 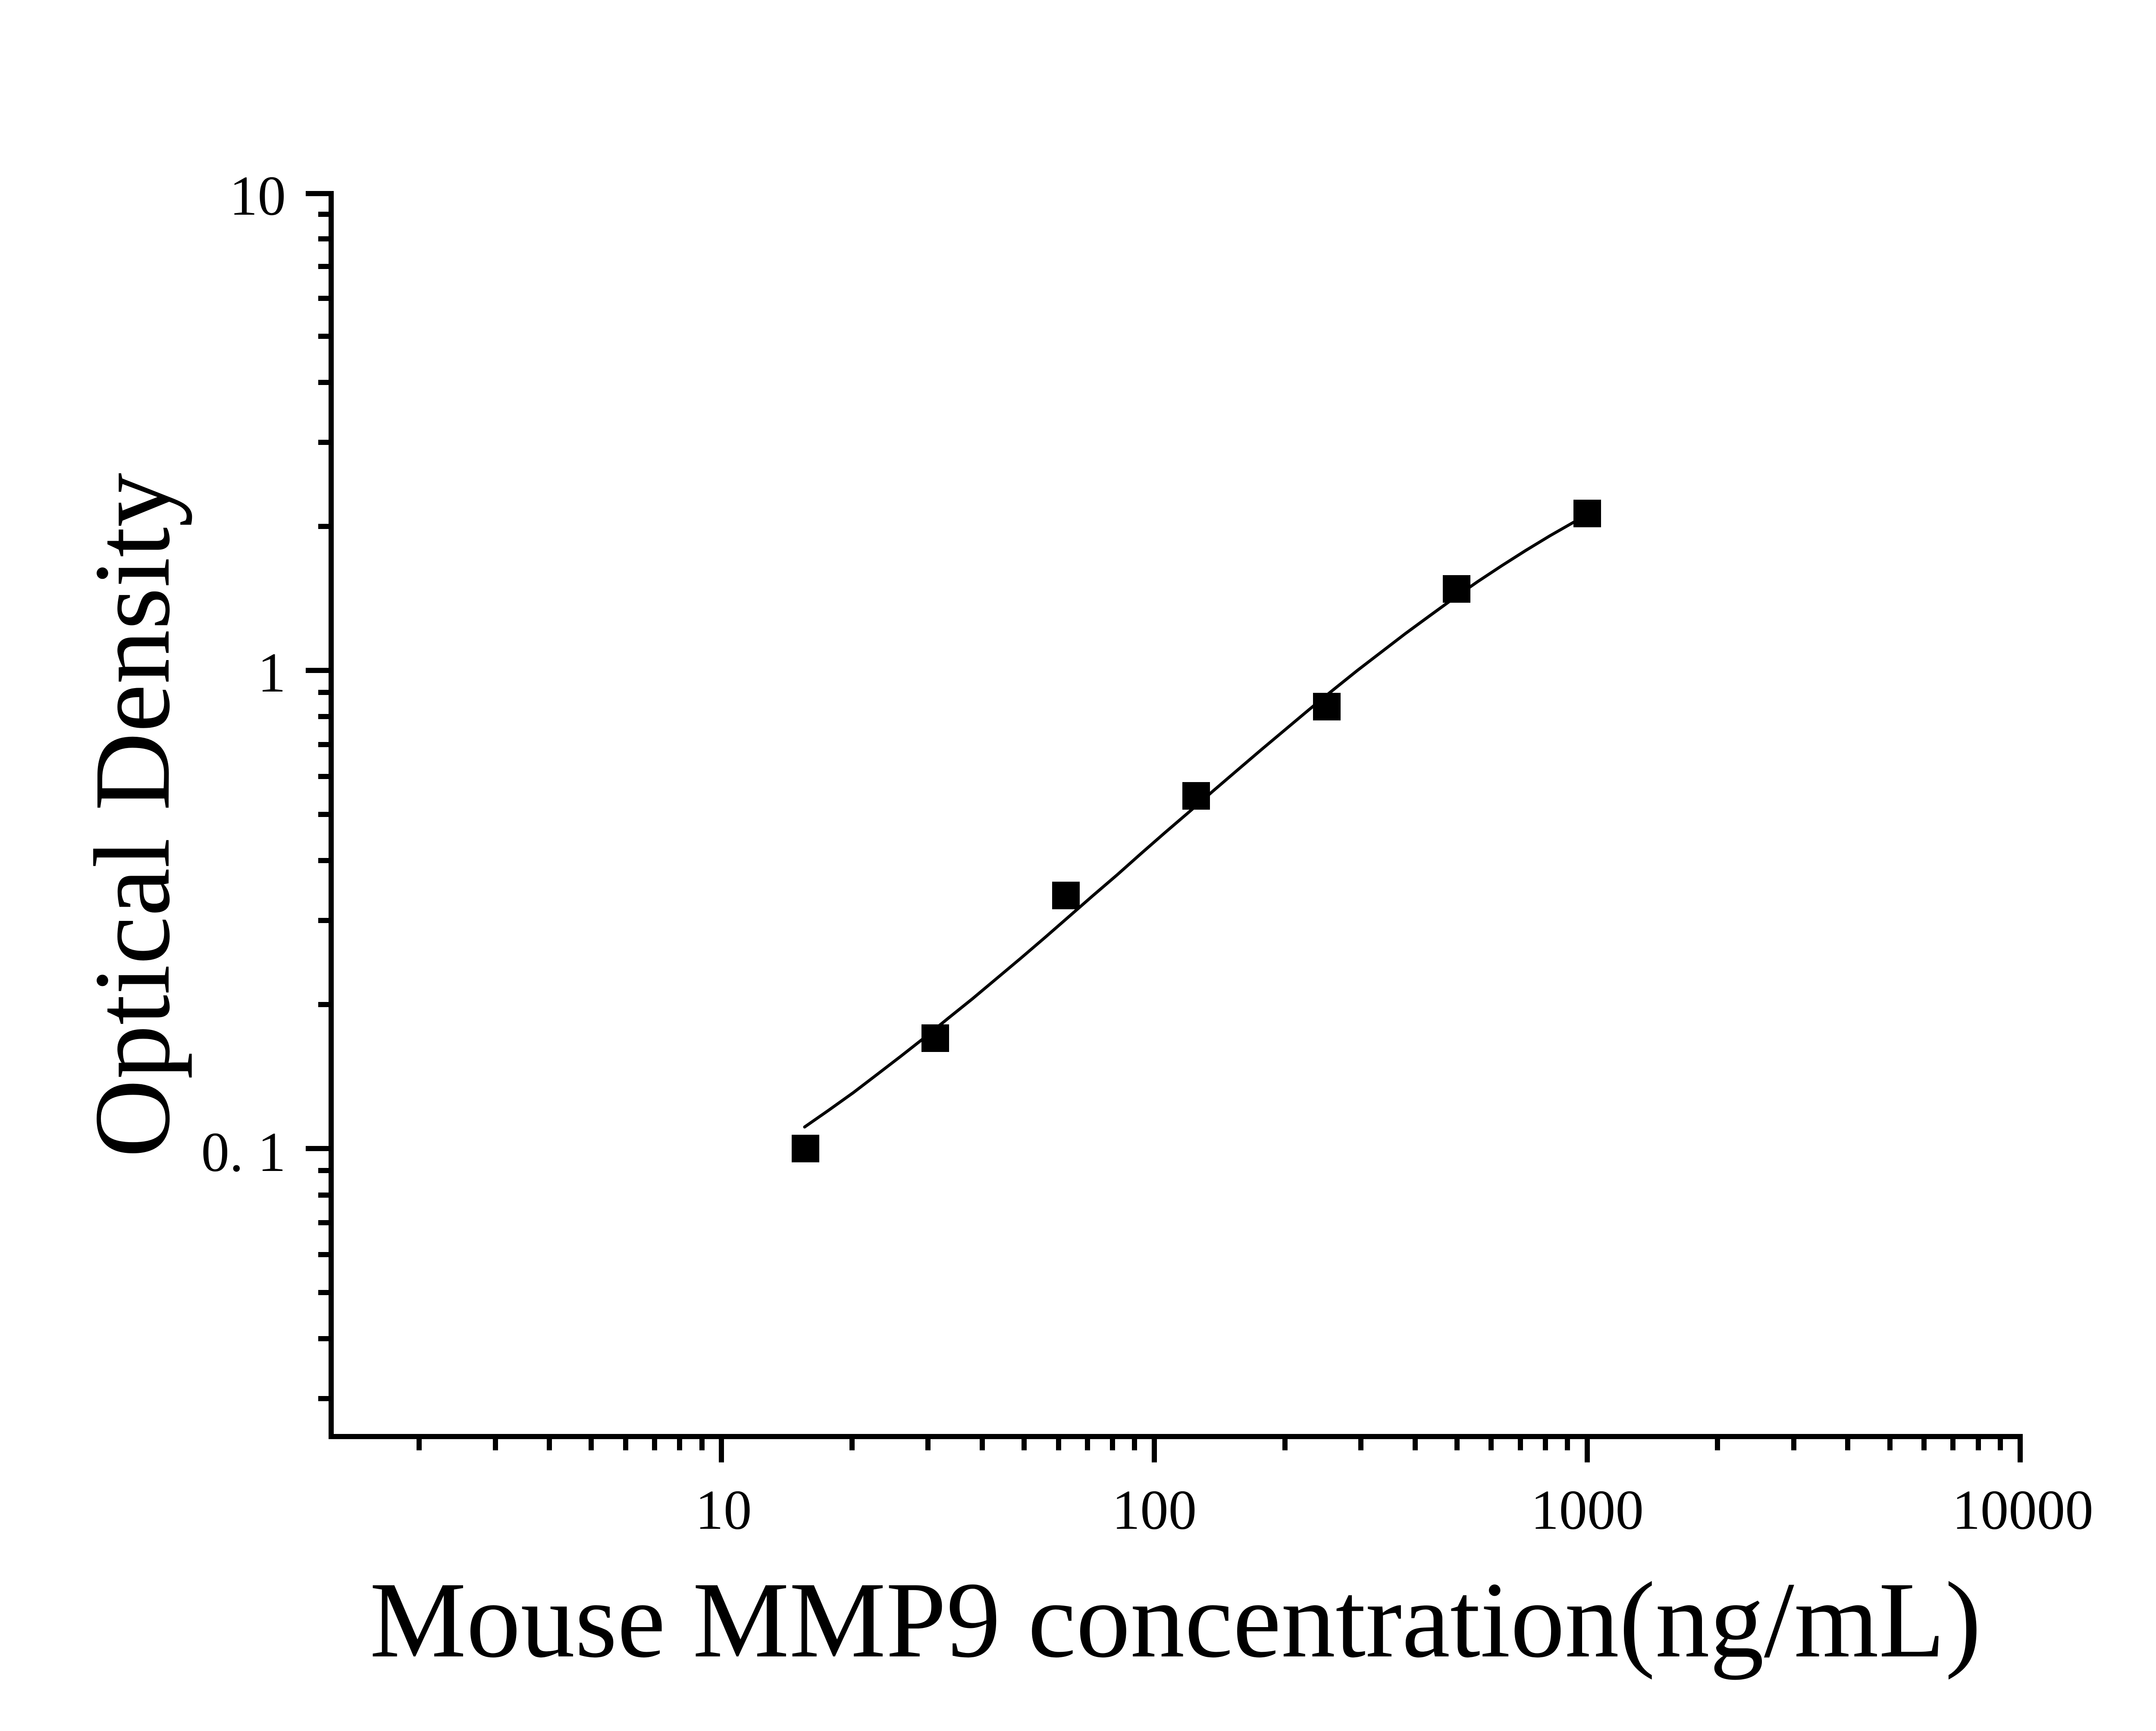 What do you see at coordinates (1154, 1510) in the screenshot?
I see `svg-text: 100` at bounding box center [1154, 1510].